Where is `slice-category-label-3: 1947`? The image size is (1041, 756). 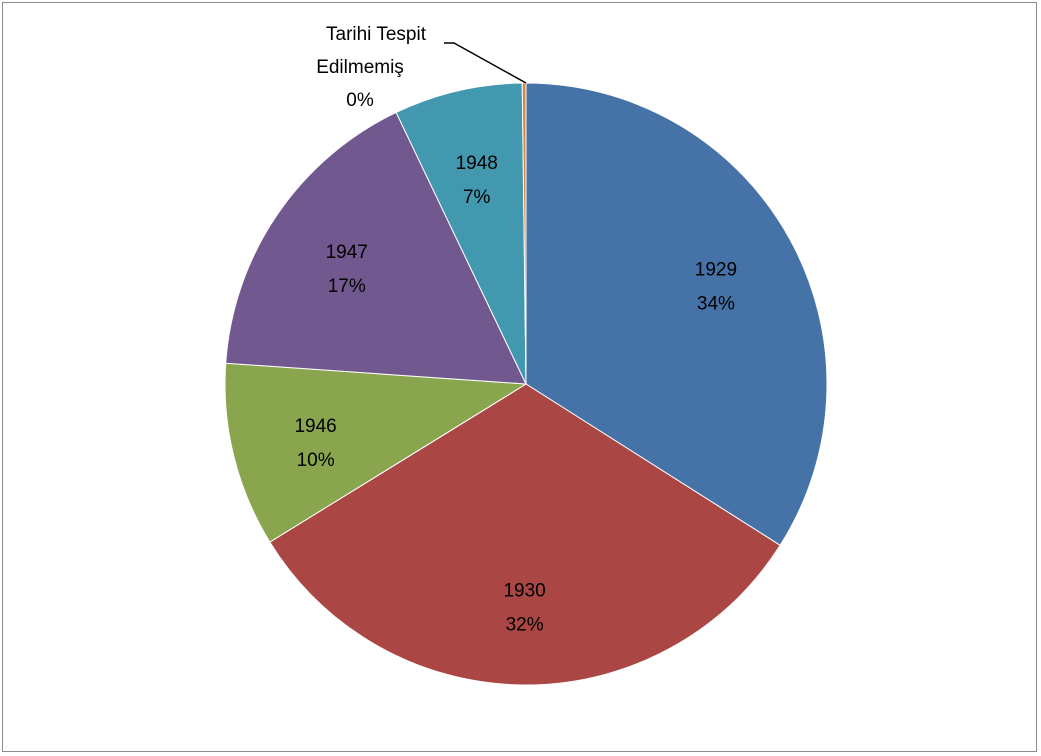
slice-category-label-3: 1947 is located at coordinates (347, 252).